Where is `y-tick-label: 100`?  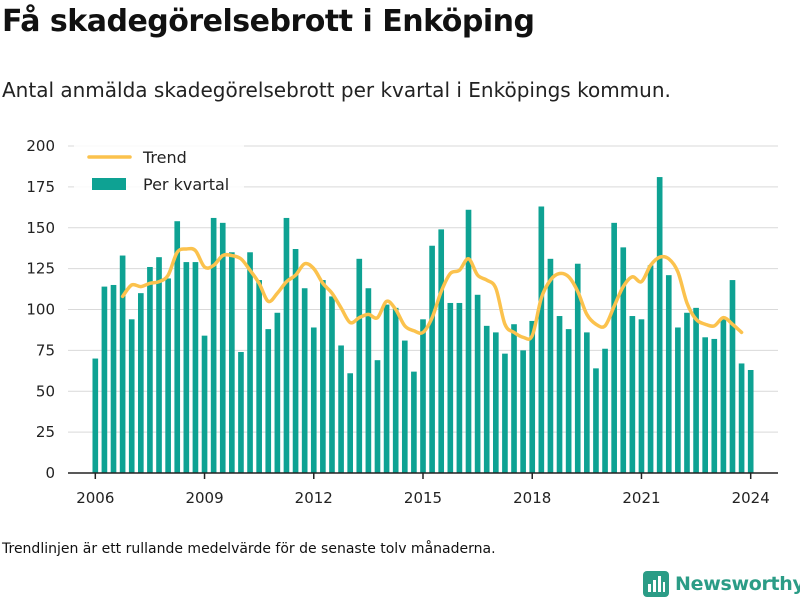 y-tick-label: 100 is located at coordinates (40, 310).